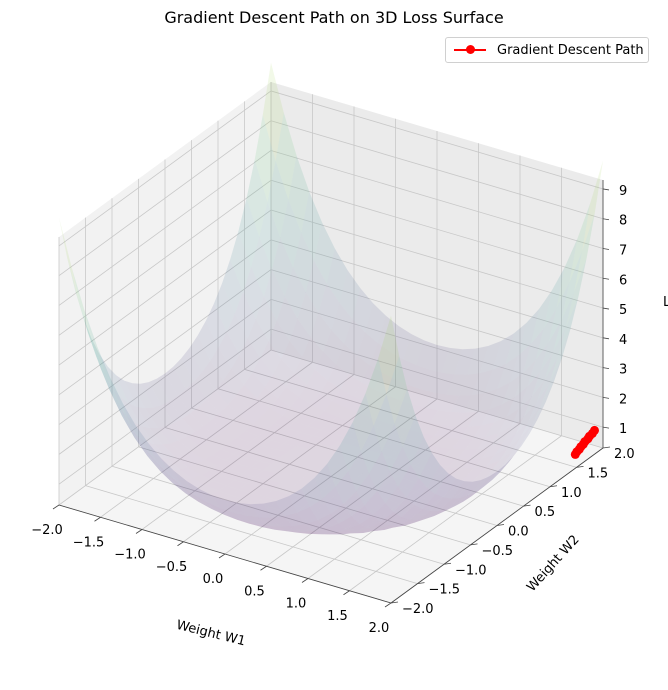 The height and width of the screenshot is (690, 668). Describe the element at coordinates (606, 447) in the screenshot. I see `y-tick-mark` at that location.